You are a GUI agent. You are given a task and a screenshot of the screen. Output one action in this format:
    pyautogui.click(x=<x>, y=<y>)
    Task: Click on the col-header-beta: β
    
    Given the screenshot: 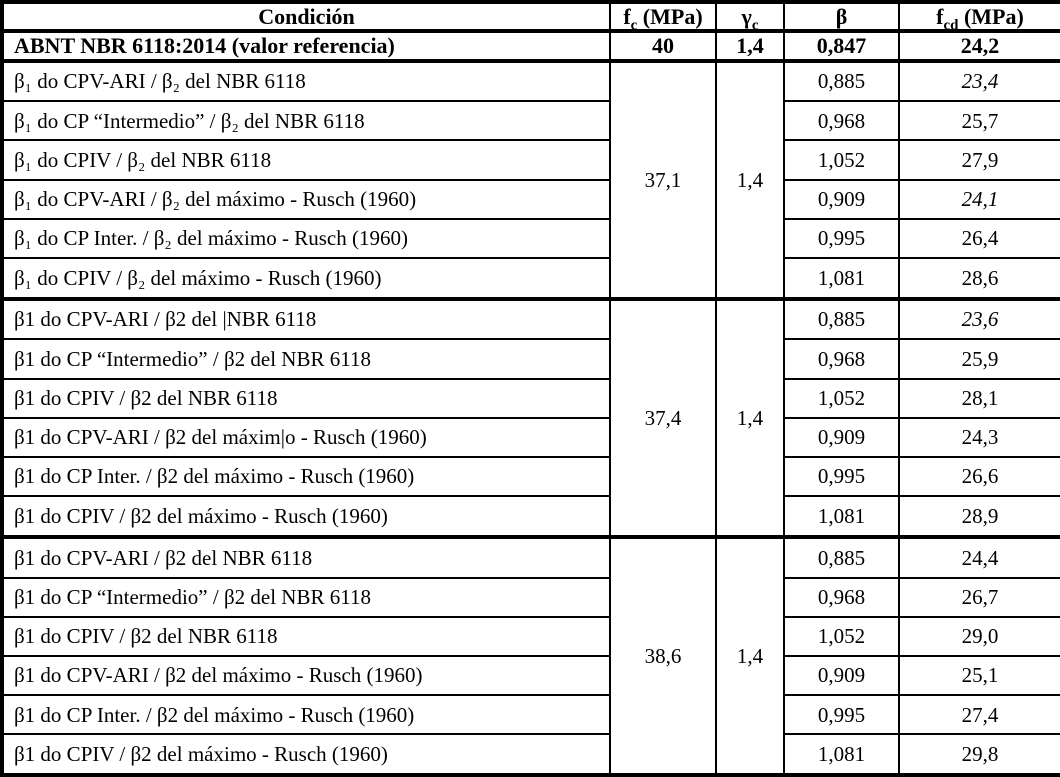 What is the action you would take?
    pyautogui.click(x=841, y=17)
    